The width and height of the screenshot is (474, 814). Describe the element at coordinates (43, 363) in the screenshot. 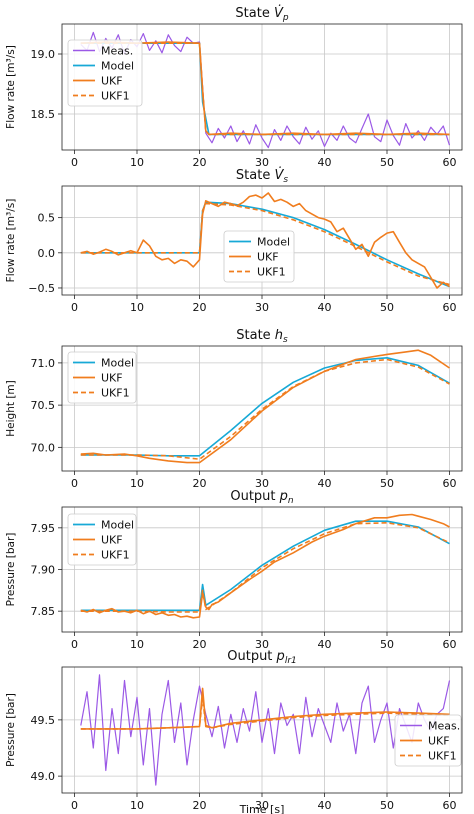

I see `y-tick-label: 71.0` at that location.